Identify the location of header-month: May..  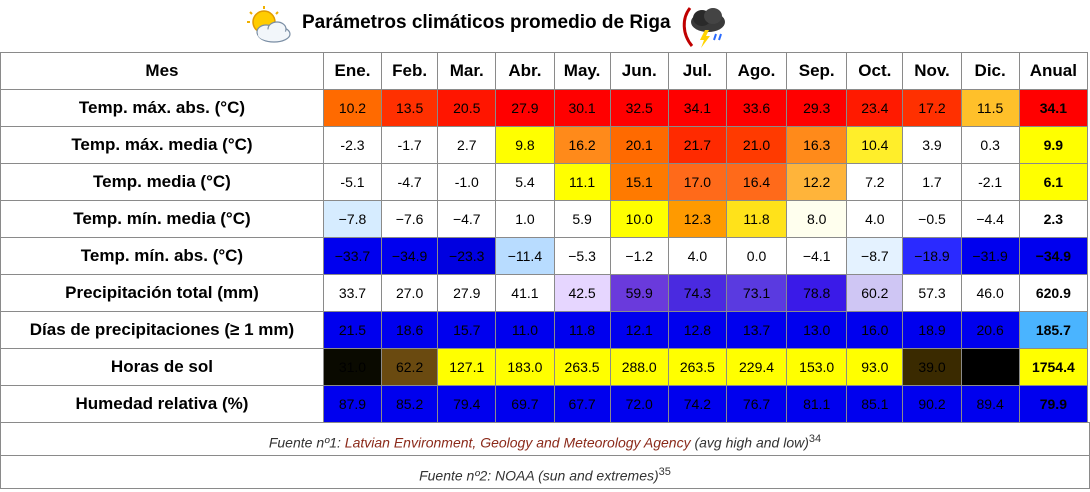
(582, 71).